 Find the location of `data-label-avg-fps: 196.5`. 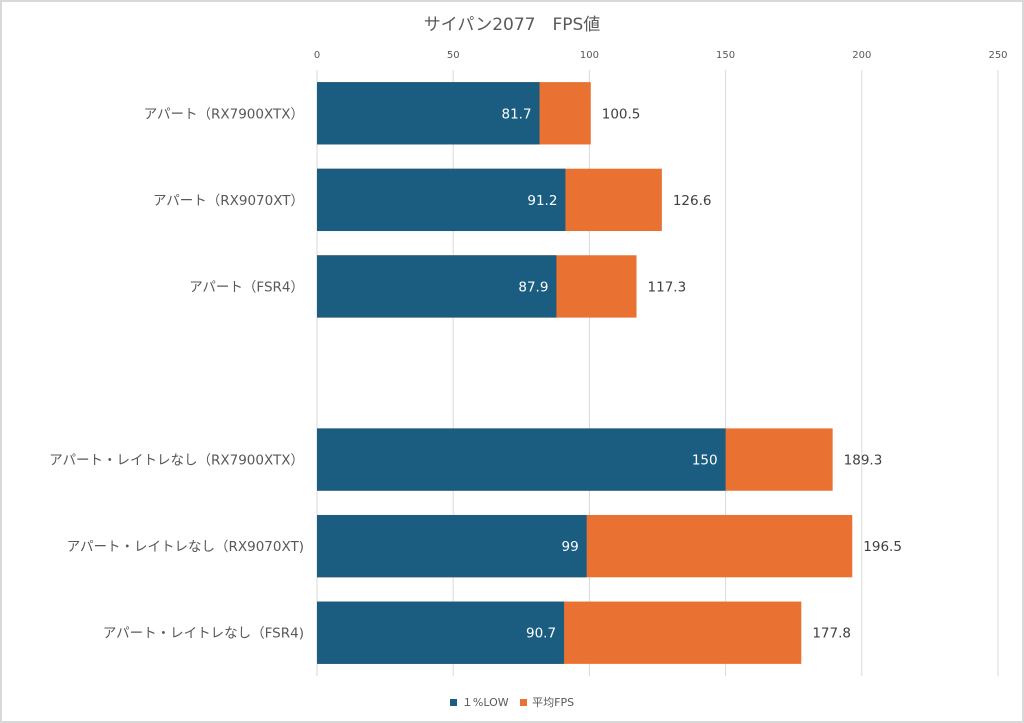

data-label-avg-fps: 196.5 is located at coordinates (882, 547).